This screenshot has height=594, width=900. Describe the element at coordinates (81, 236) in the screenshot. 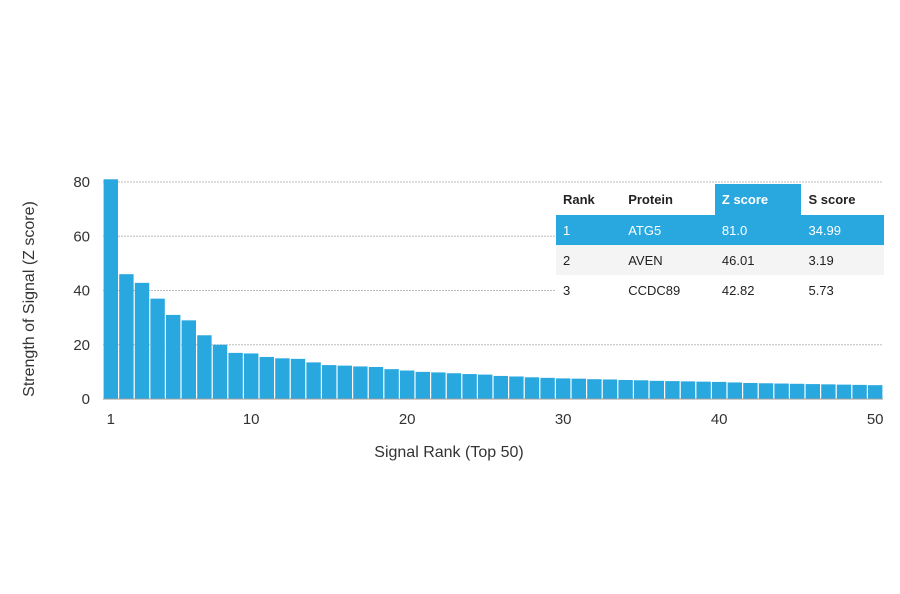

I see `y-tick-label: 60` at that location.